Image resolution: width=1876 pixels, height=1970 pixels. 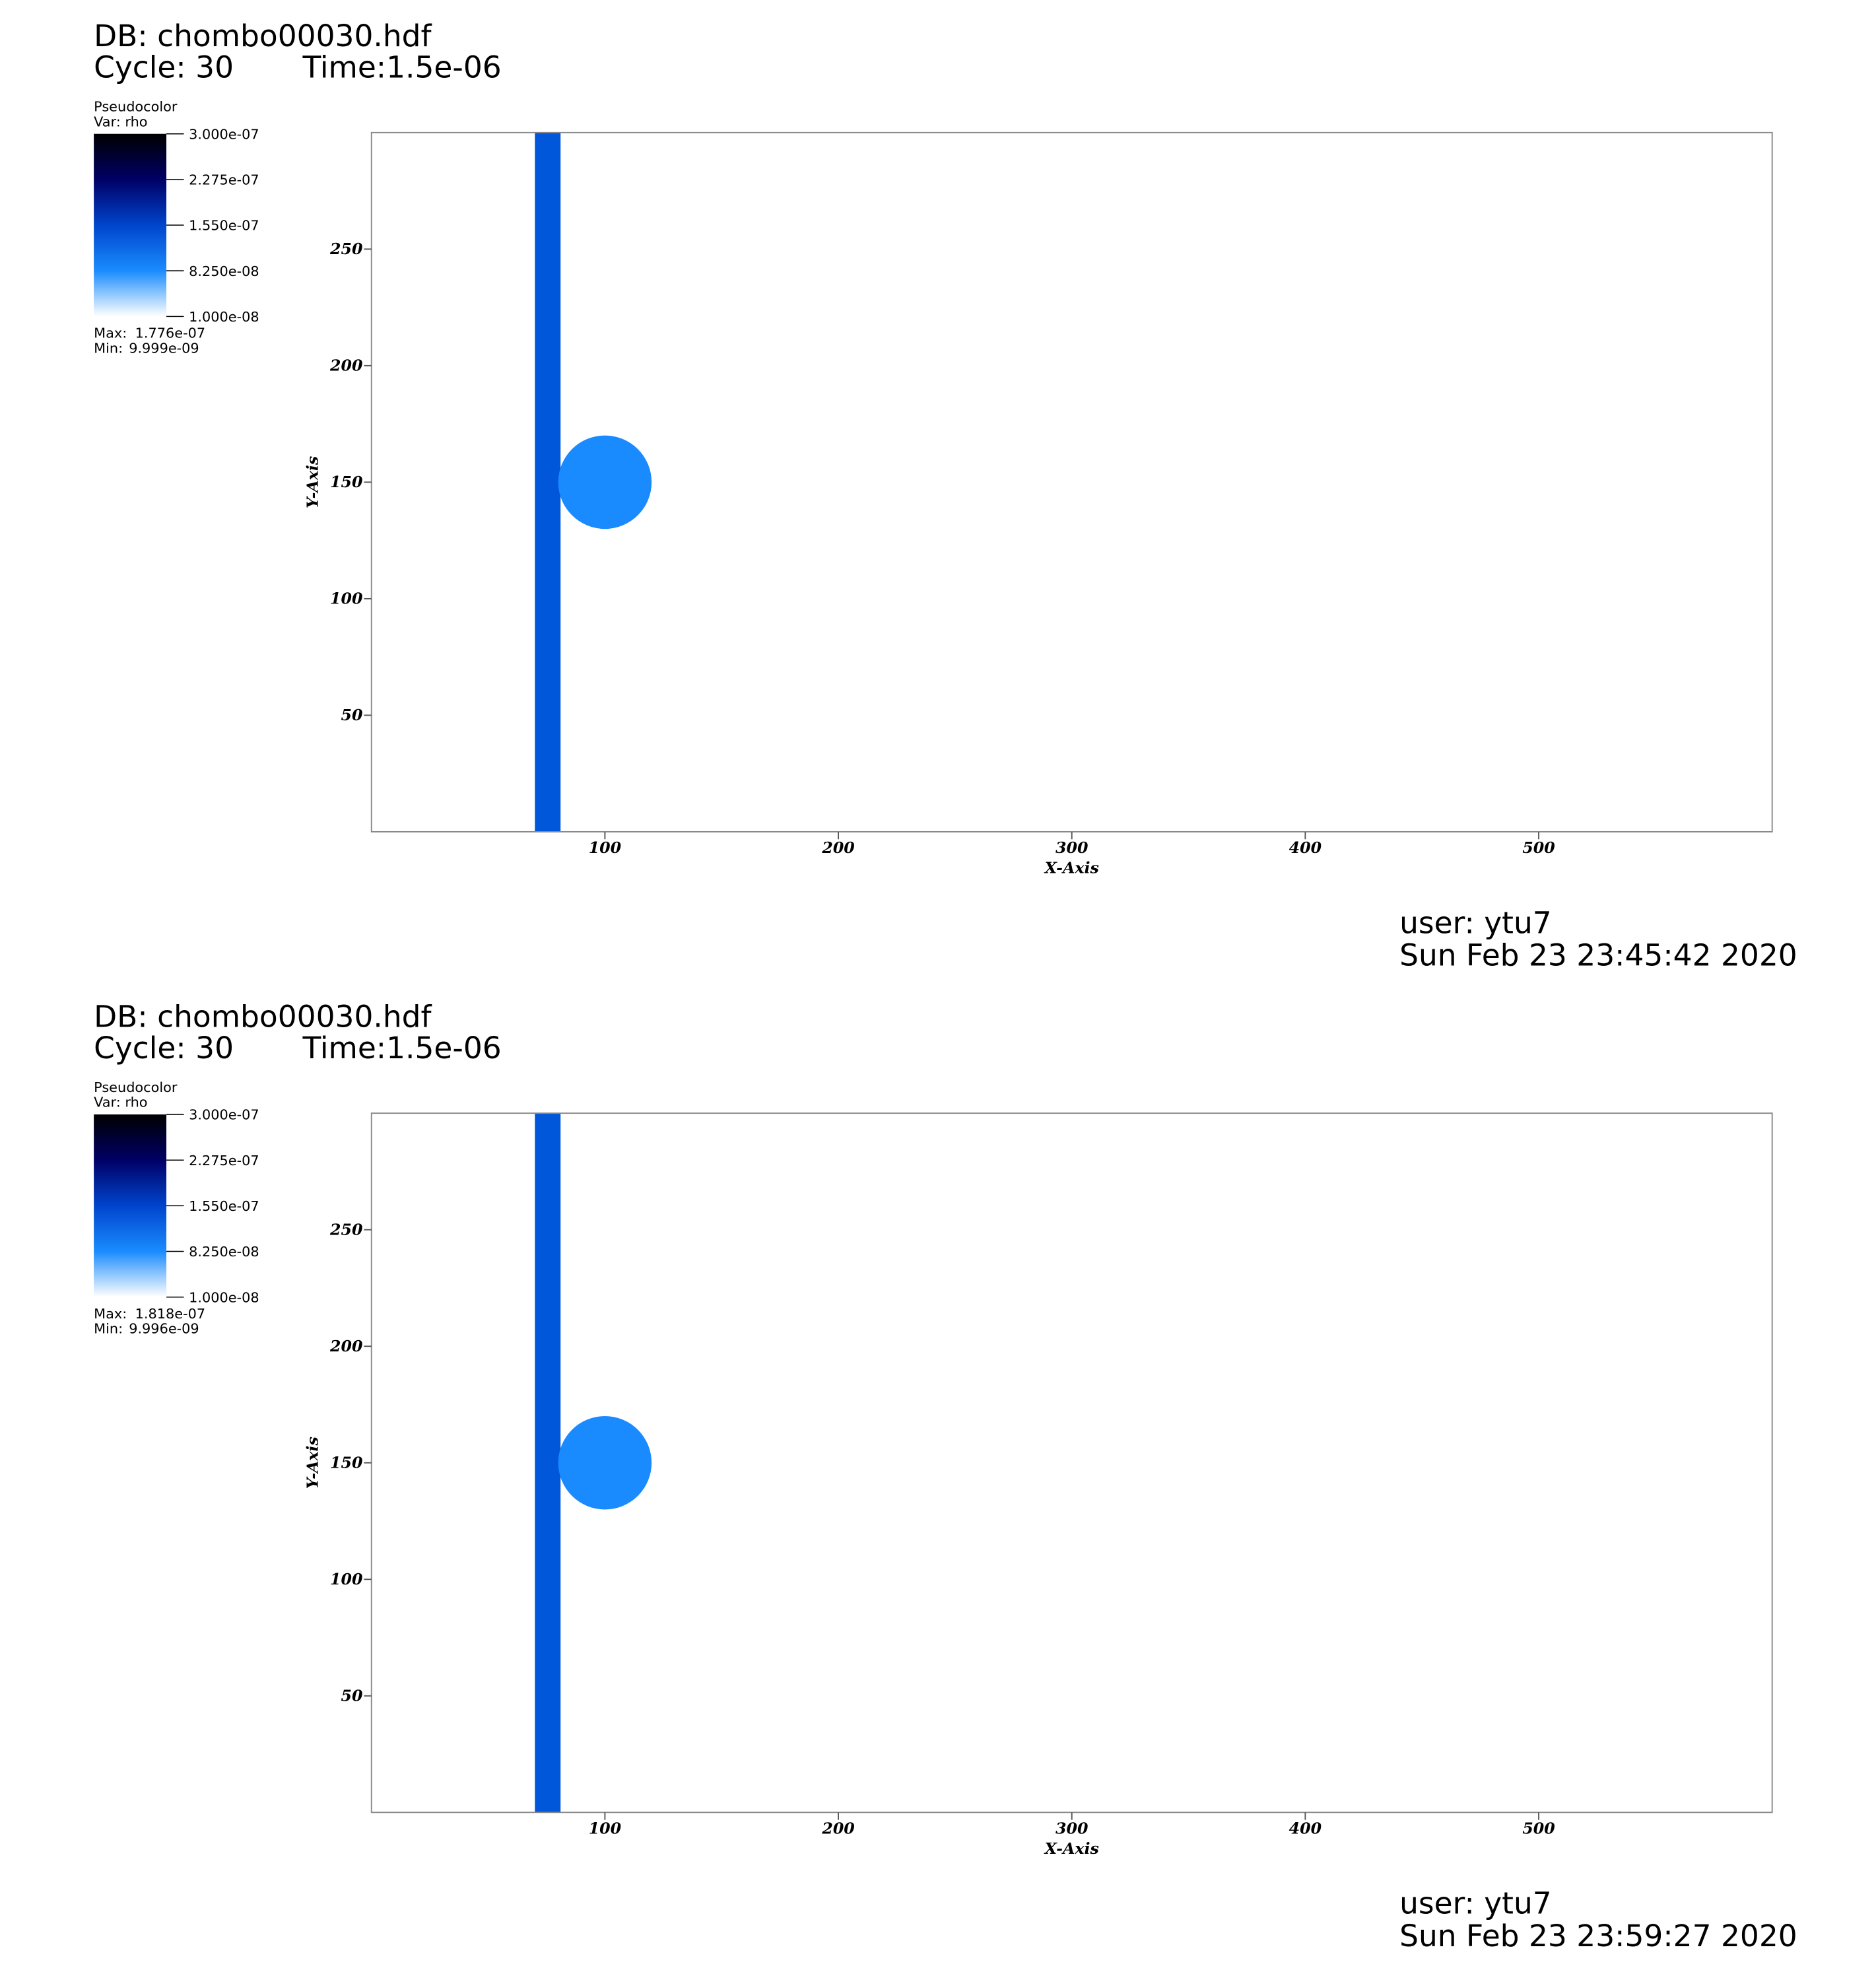 What do you see at coordinates (1598, 956) in the screenshot?
I see `date: Sun Feb 23 23:45:42 2020` at bounding box center [1598, 956].